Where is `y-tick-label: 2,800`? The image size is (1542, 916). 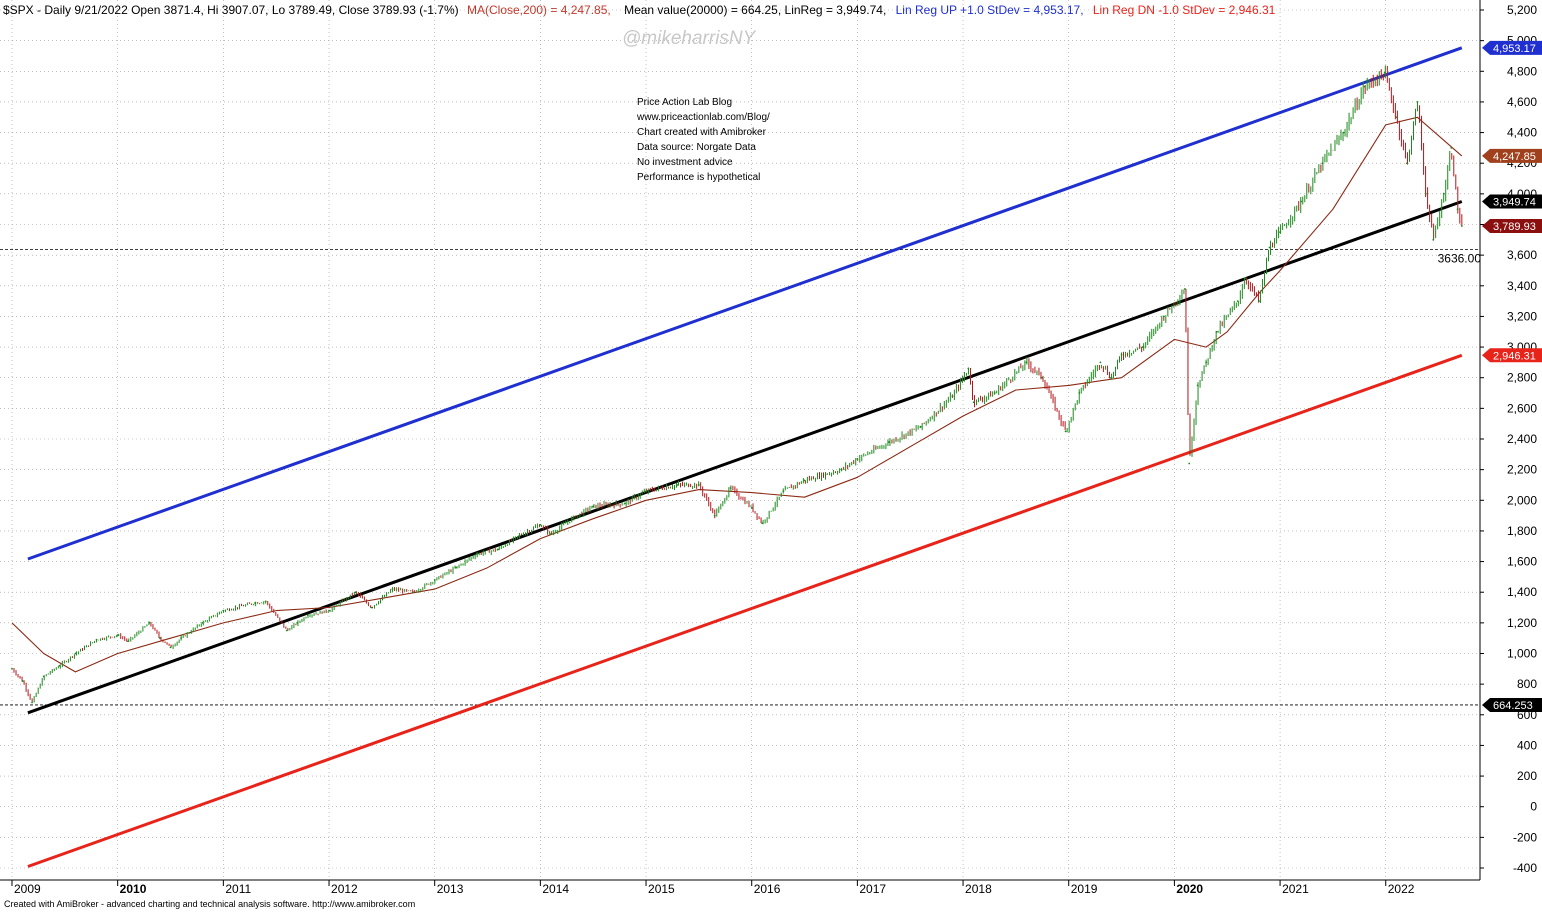 y-tick-label: 2,800 is located at coordinates (1522, 378).